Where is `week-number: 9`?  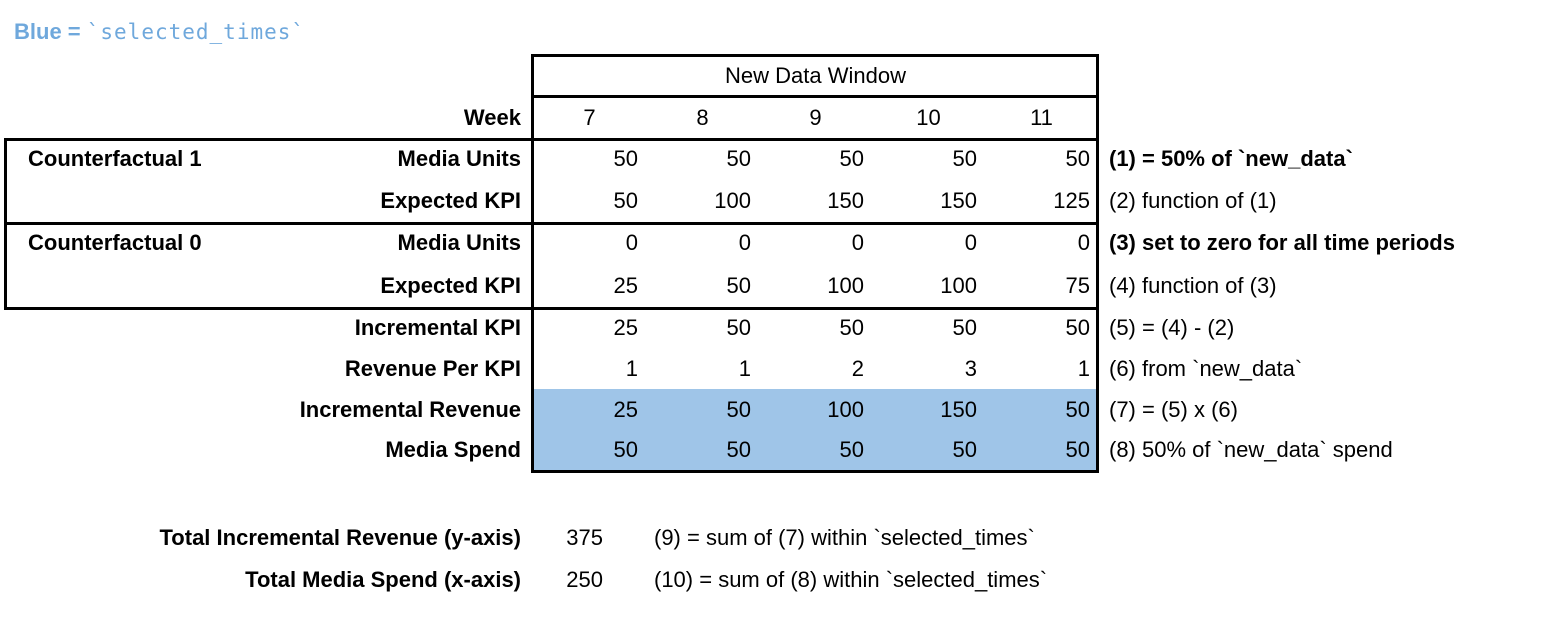
week-number: 9 is located at coordinates (815, 117).